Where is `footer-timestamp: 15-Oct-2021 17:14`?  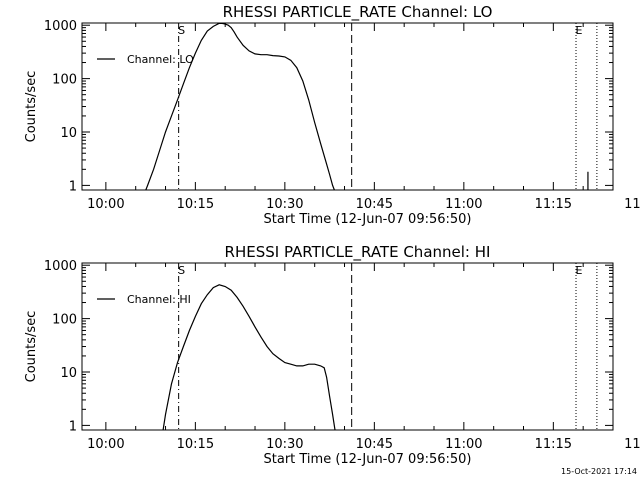
footer-timestamp: 15-Oct-2021 17:14 is located at coordinates (599, 471).